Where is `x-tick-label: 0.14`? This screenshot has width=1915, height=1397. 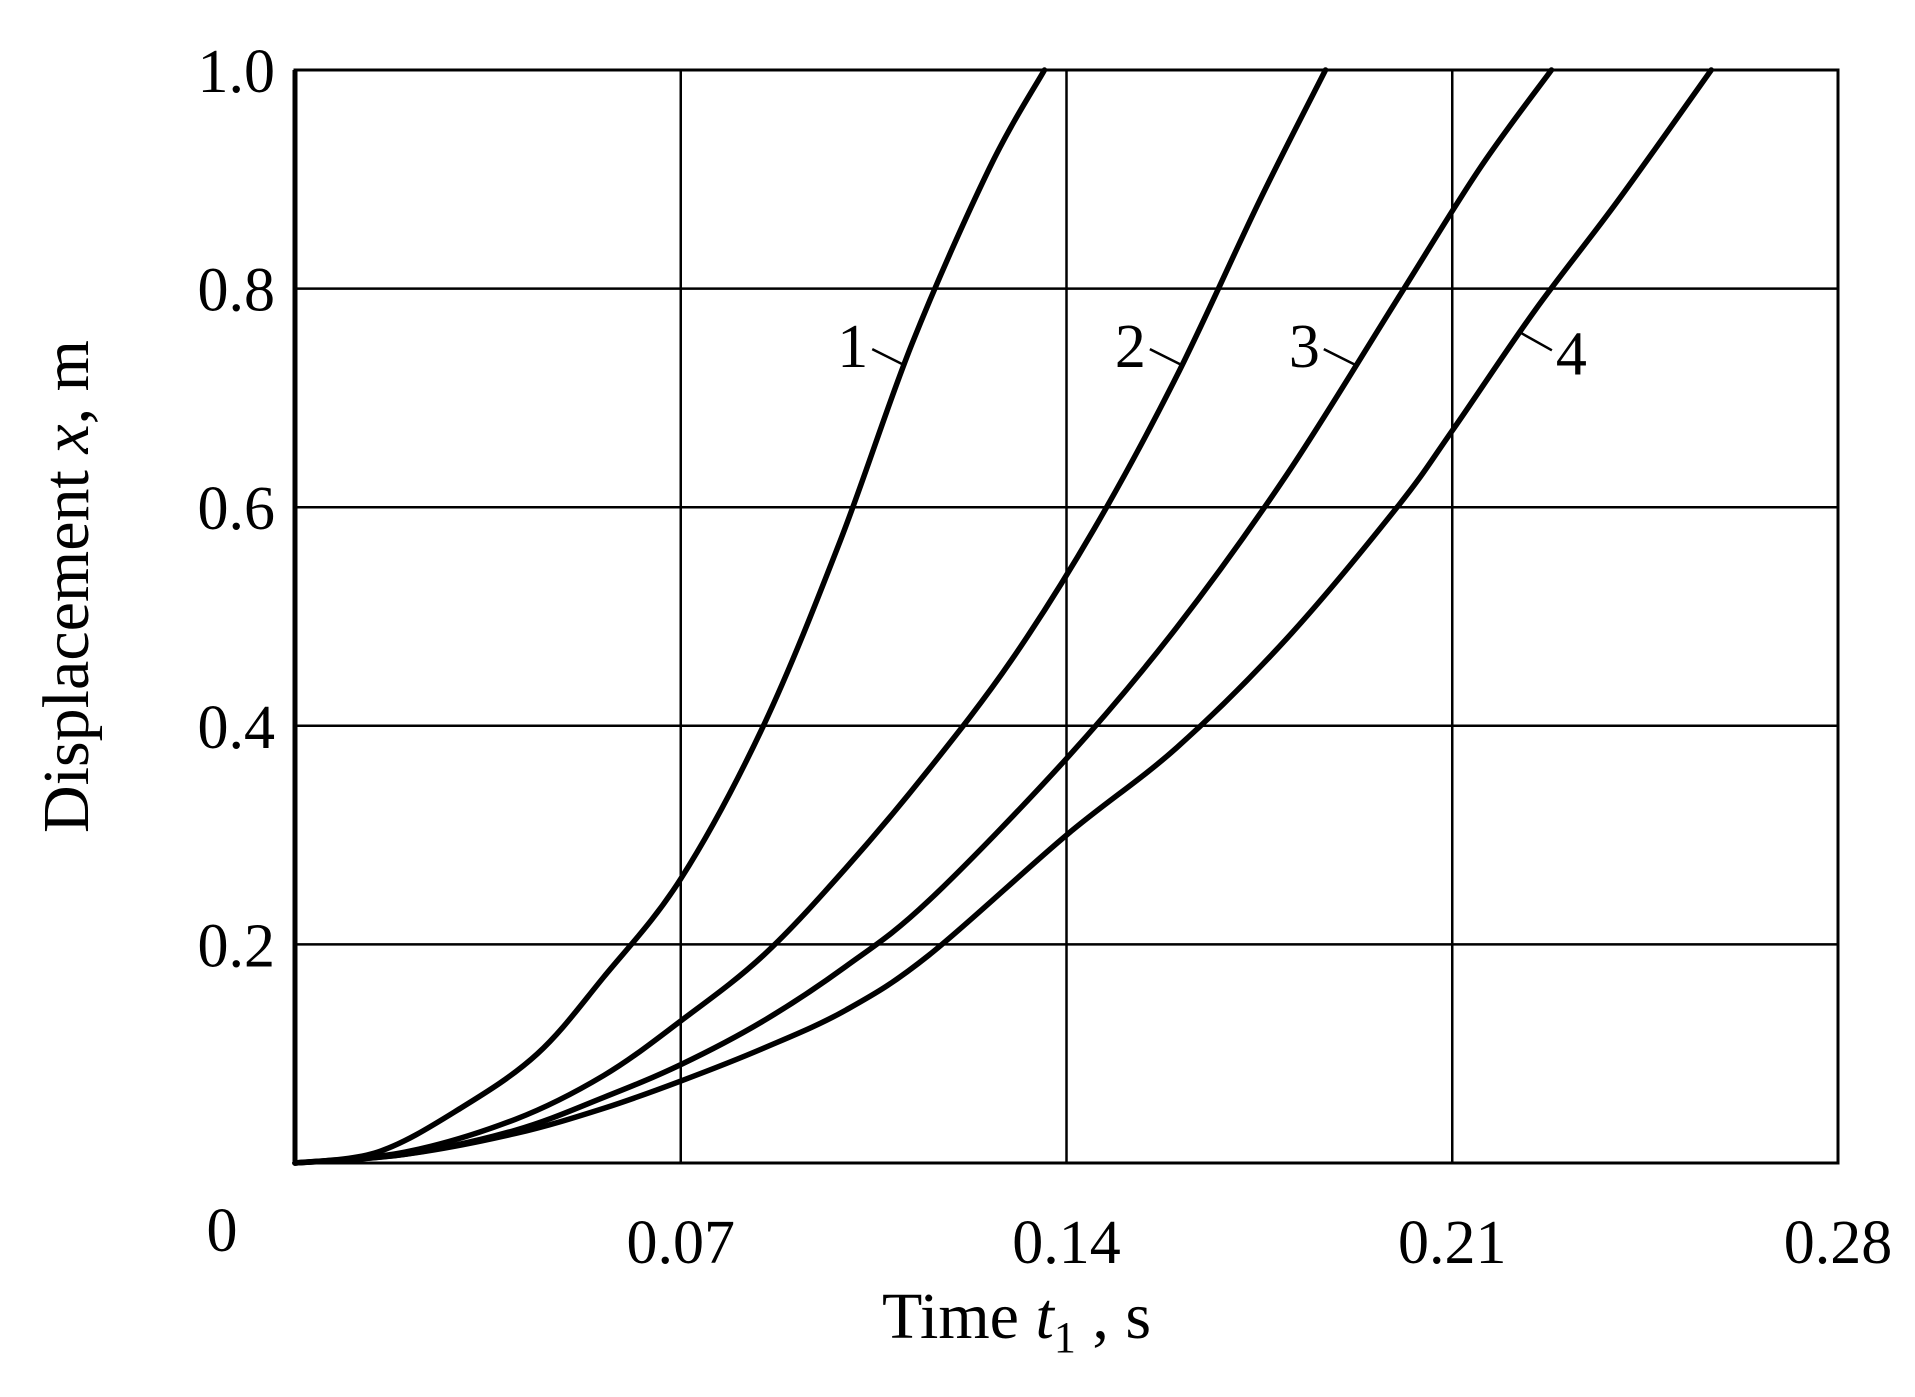 x-tick-label: 0.14 is located at coordinates (1066, 1243).